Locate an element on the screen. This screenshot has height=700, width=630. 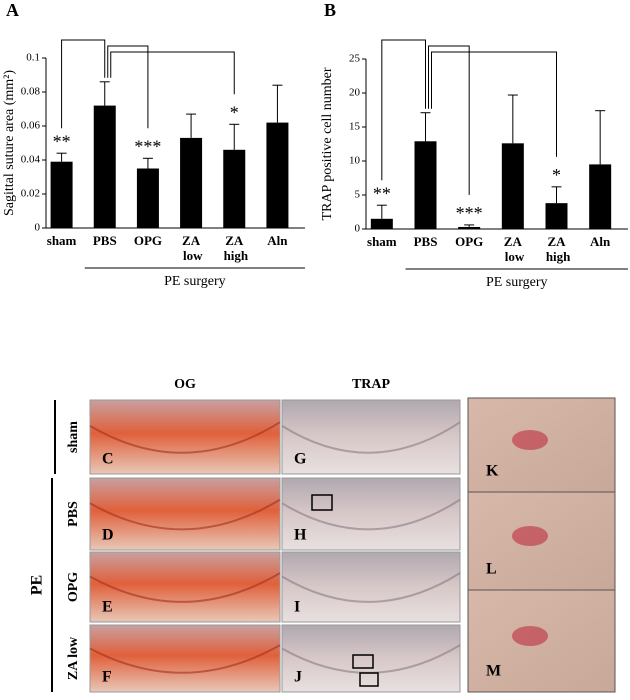
panel-letter: D is located at coordinates (108, 535).